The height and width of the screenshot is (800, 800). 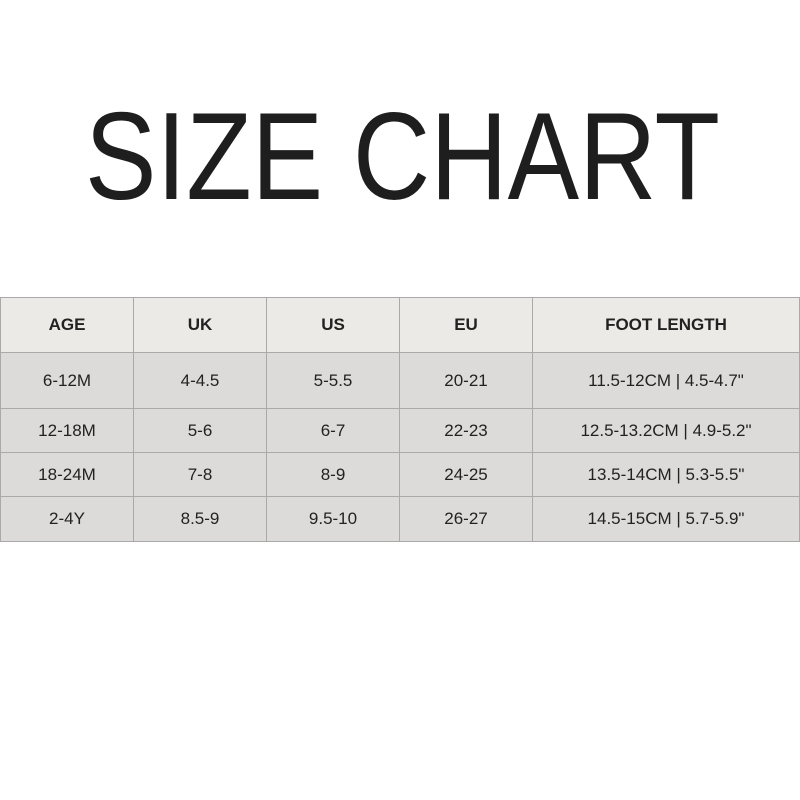 What do you see at coordinates (333, 474) in the screenshot?
I see `cell-us: 8-9` at bounding box center [333, 474].